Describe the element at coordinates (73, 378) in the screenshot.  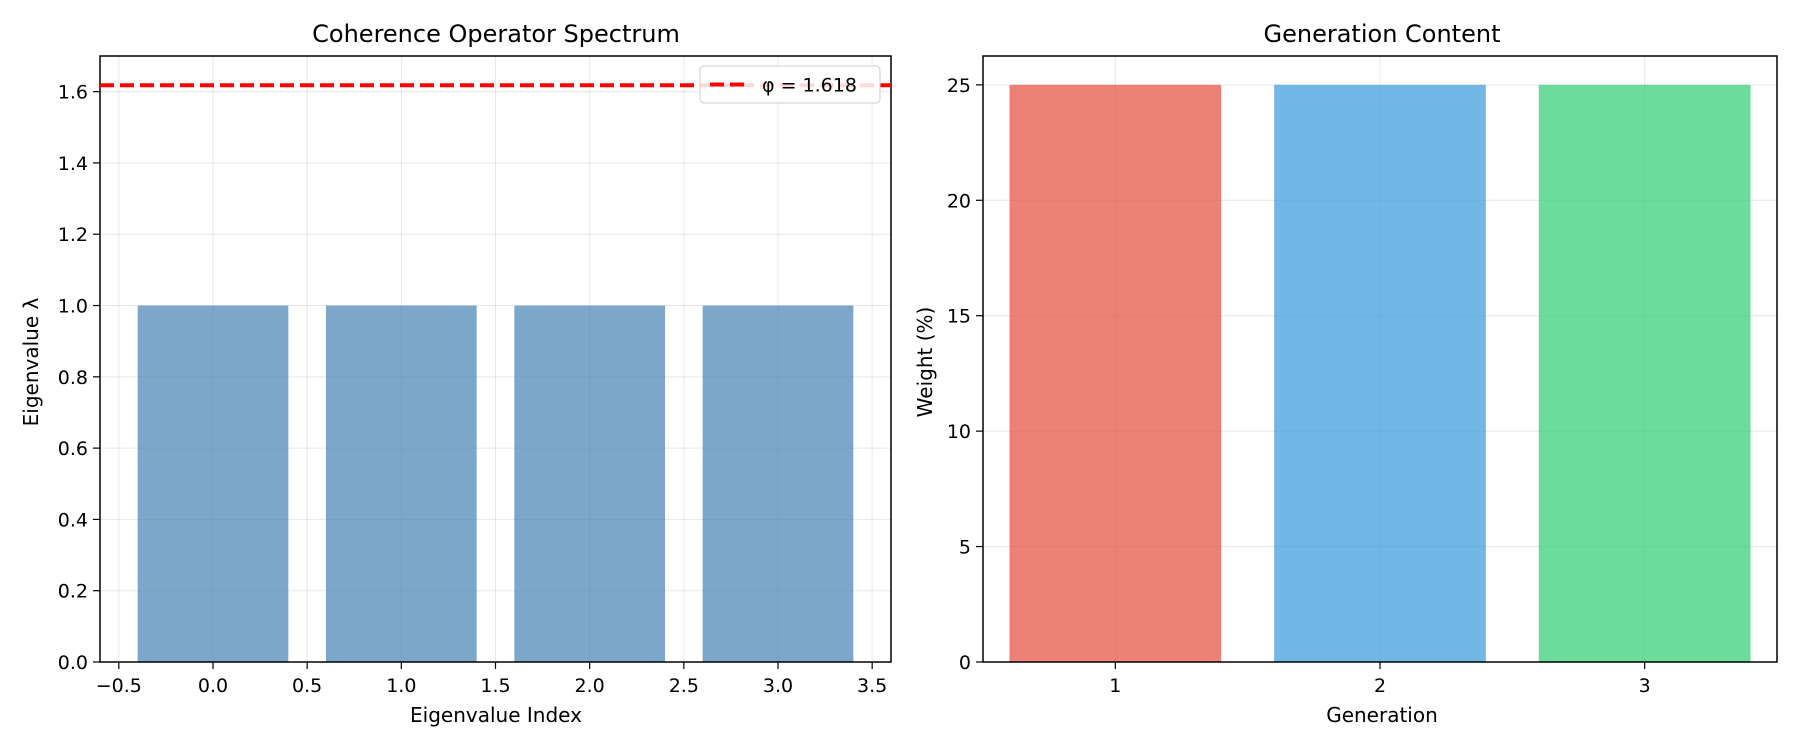
I see `y-tick-label: 0.8` at that location.